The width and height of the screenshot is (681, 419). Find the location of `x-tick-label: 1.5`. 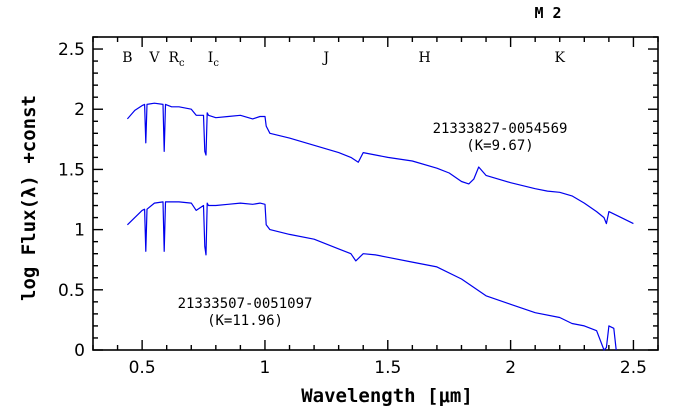

x-tick-label: 1.5 is located at coordinates (387, 368).